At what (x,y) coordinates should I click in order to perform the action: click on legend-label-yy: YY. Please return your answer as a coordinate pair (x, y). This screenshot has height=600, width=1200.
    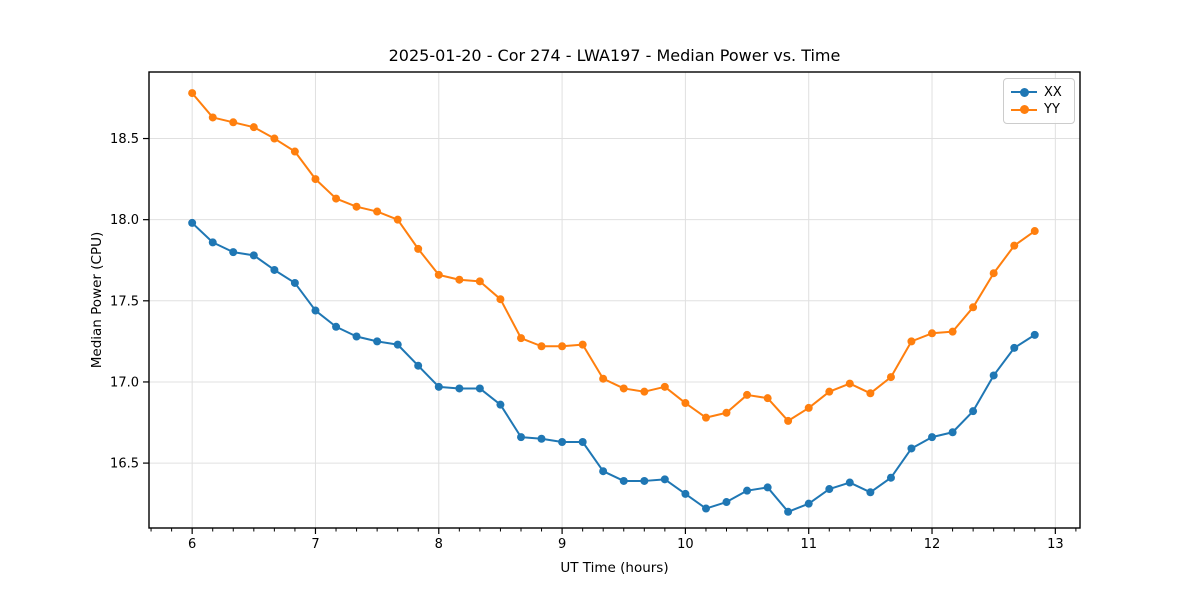
    Looking at the image, I should click on (1052, 110).